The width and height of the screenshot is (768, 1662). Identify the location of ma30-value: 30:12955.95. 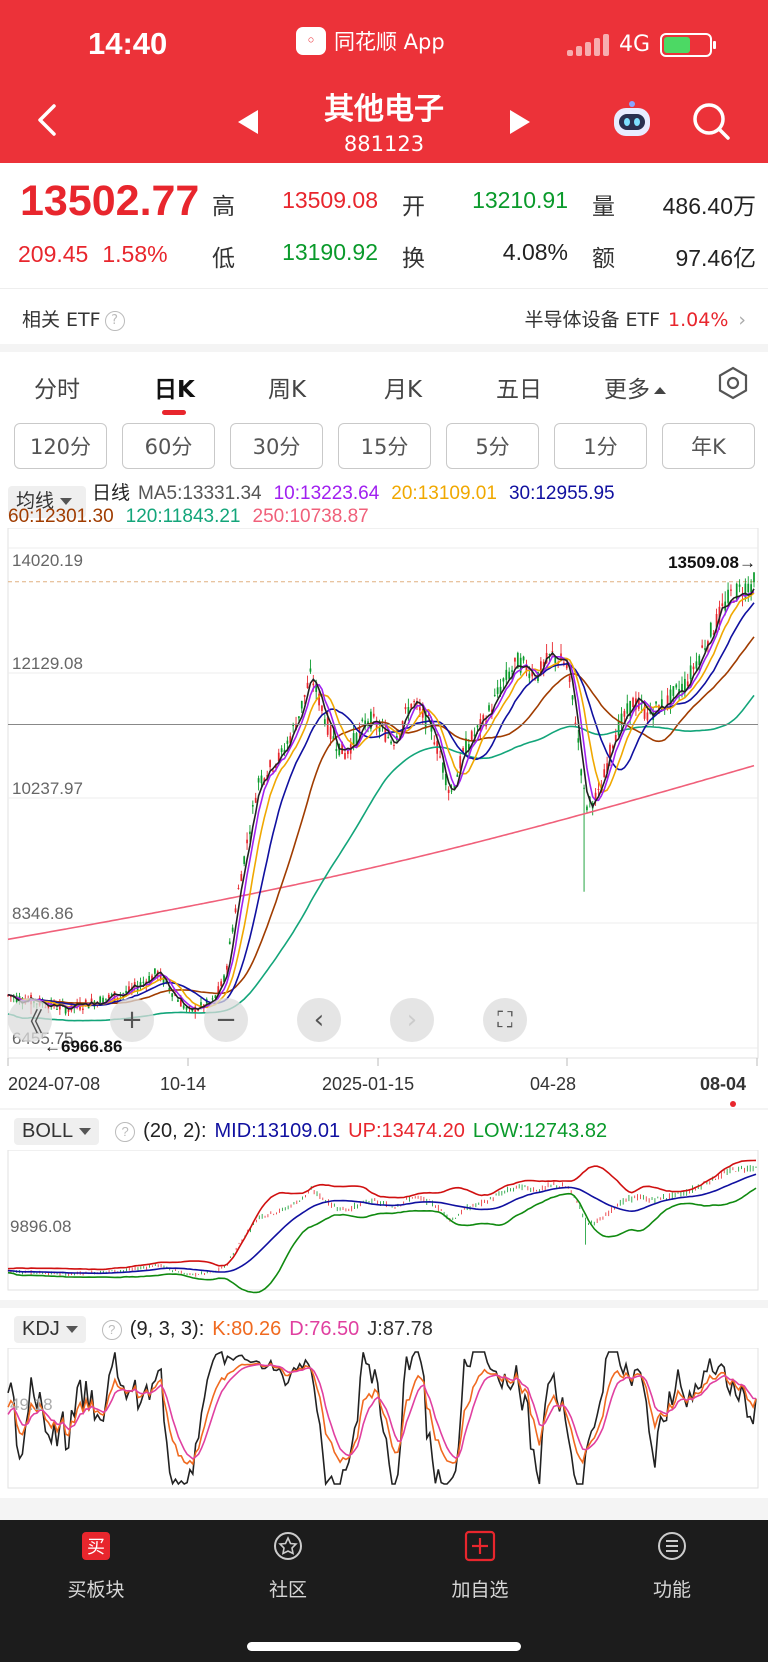
(561, 493).